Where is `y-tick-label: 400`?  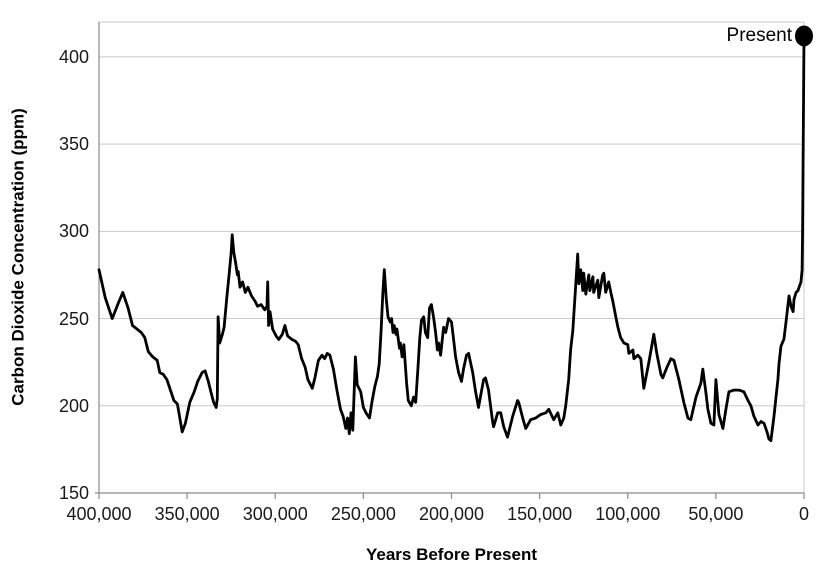 y-tick-label: 400 is located at coordinates (73, 56).